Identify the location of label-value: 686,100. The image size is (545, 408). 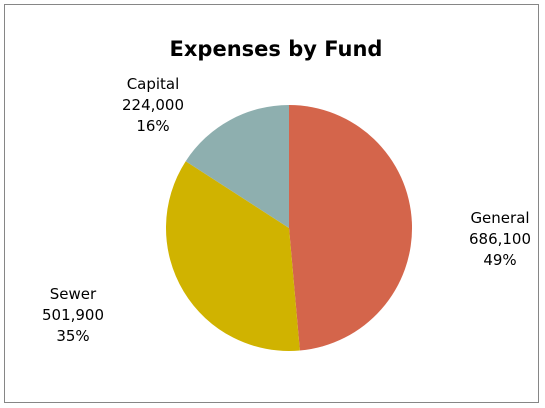
(500, 239).